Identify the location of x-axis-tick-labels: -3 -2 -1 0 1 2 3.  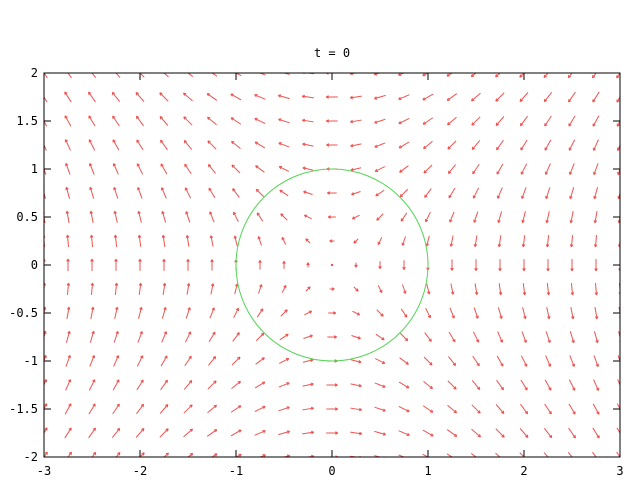
(330, 471).